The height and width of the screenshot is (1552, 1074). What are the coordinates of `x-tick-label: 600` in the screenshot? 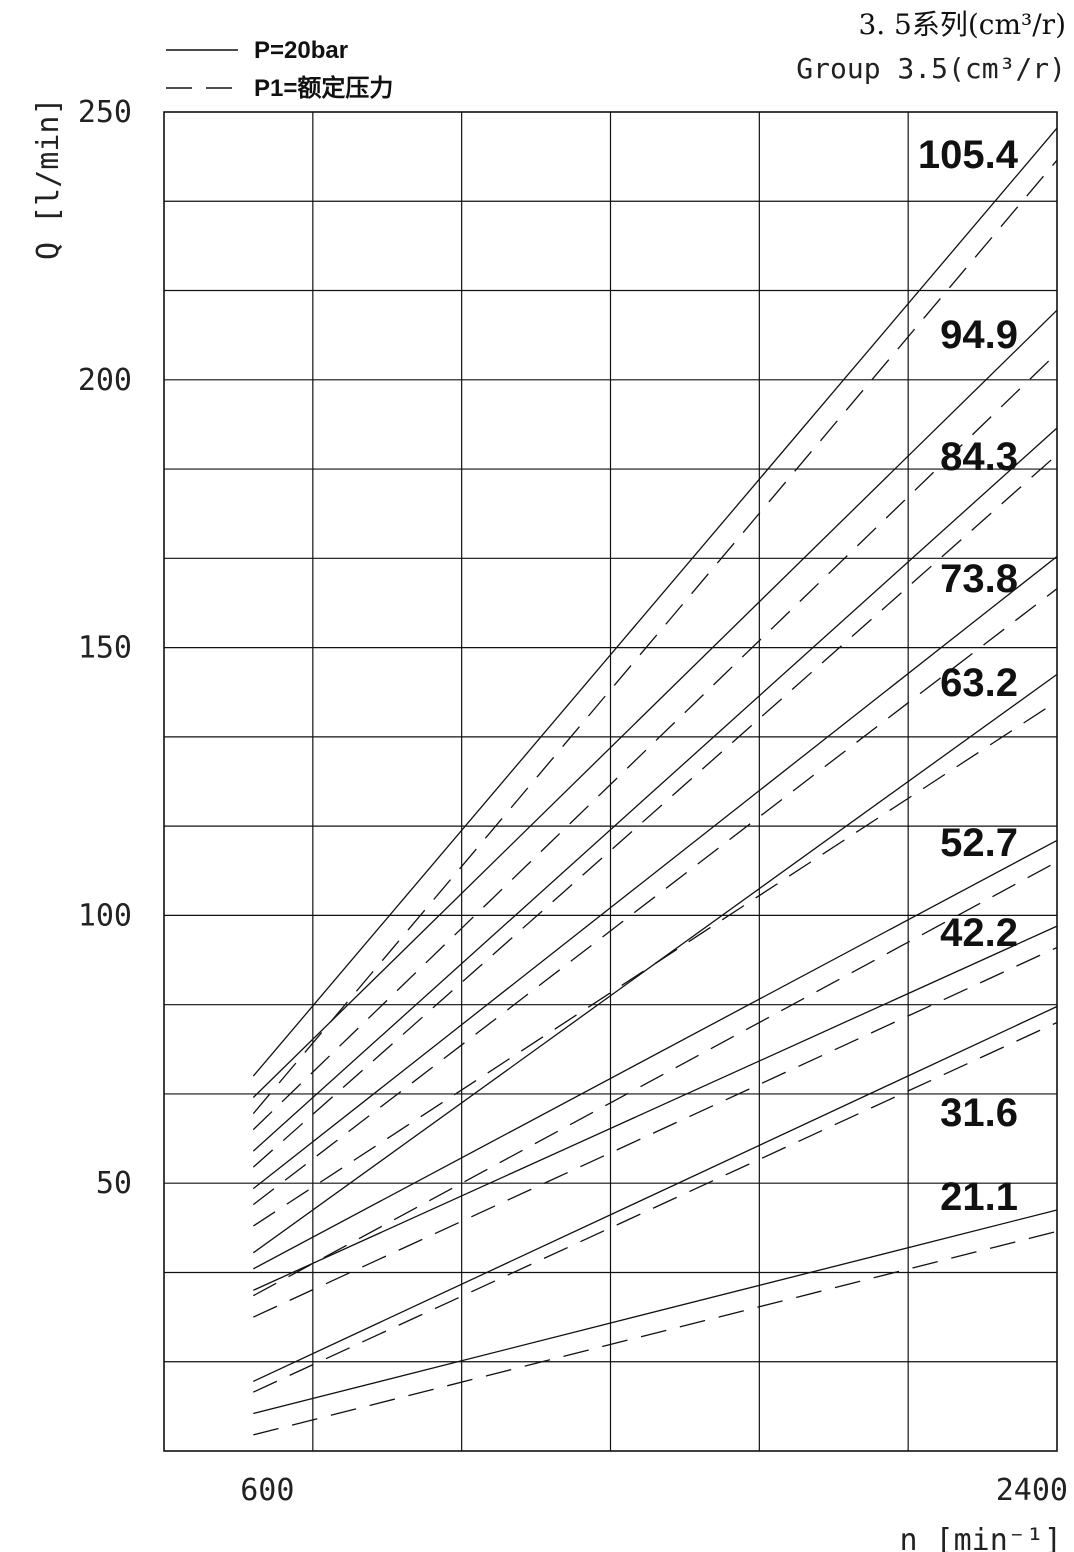 It's located at (267, 1490).